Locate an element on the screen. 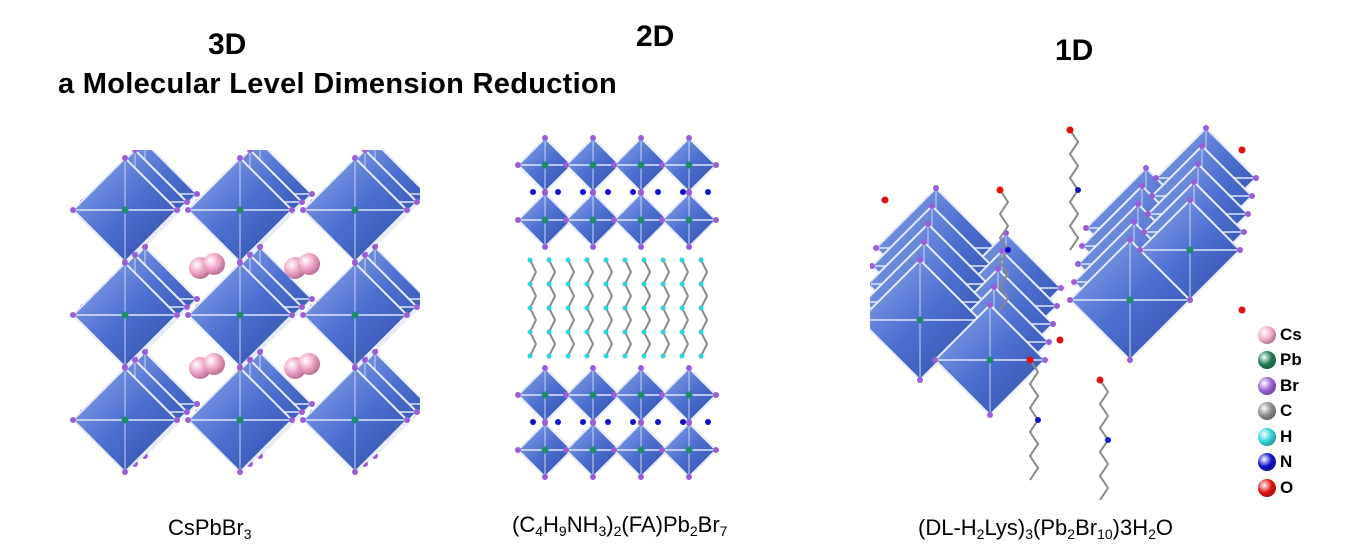 The image size is (1346, 560). formula-subscript: 7 is located at coordinates (723, 531).